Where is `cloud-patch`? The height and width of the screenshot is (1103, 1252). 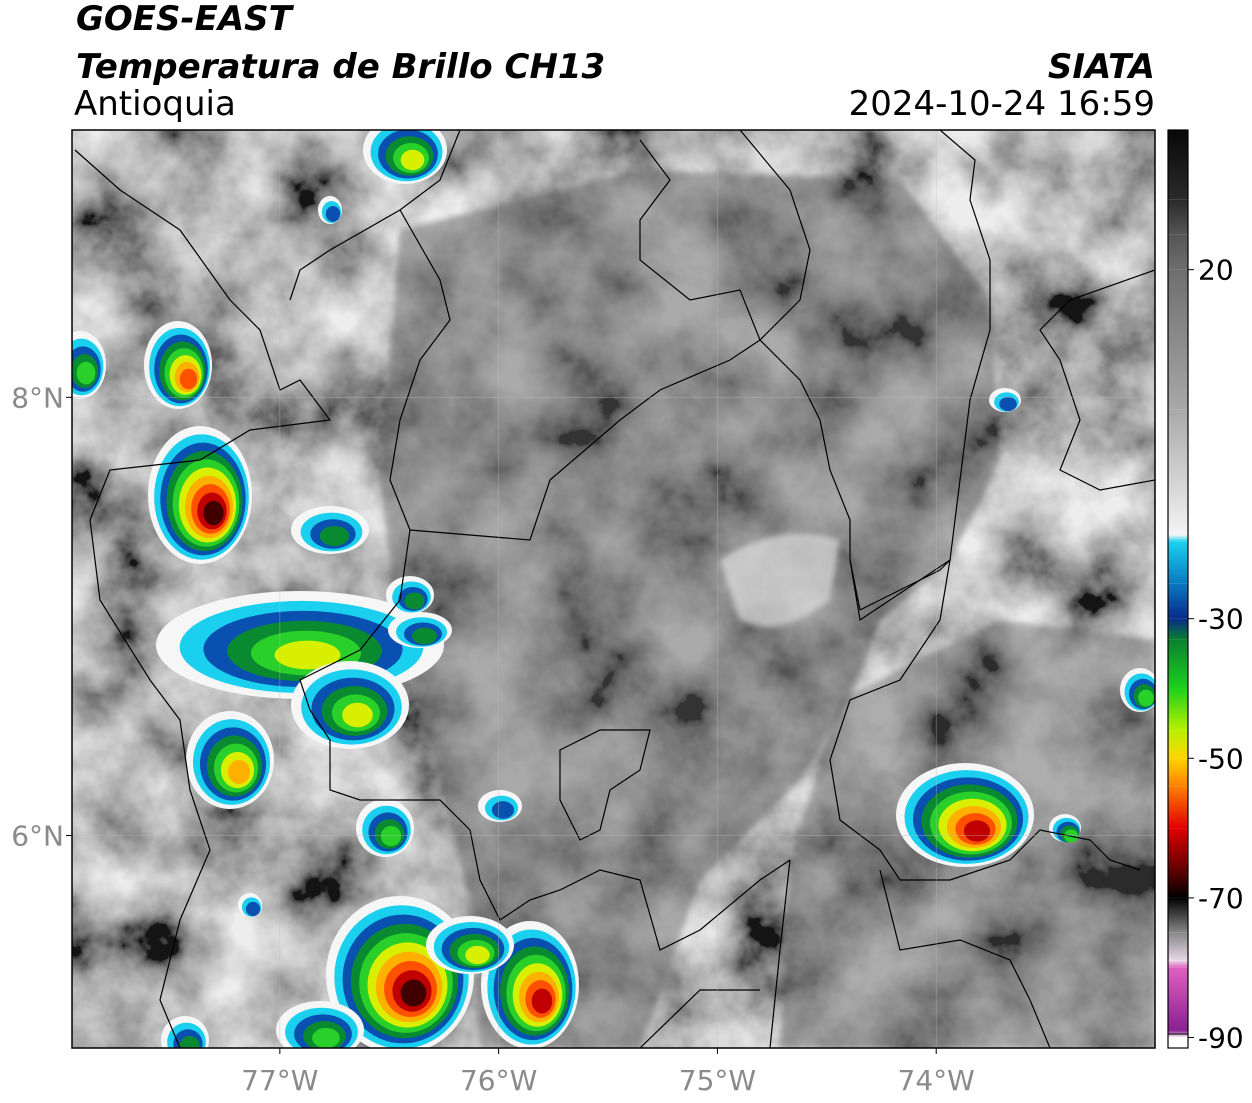 cloud-patch is located at coordinates (780, 580).